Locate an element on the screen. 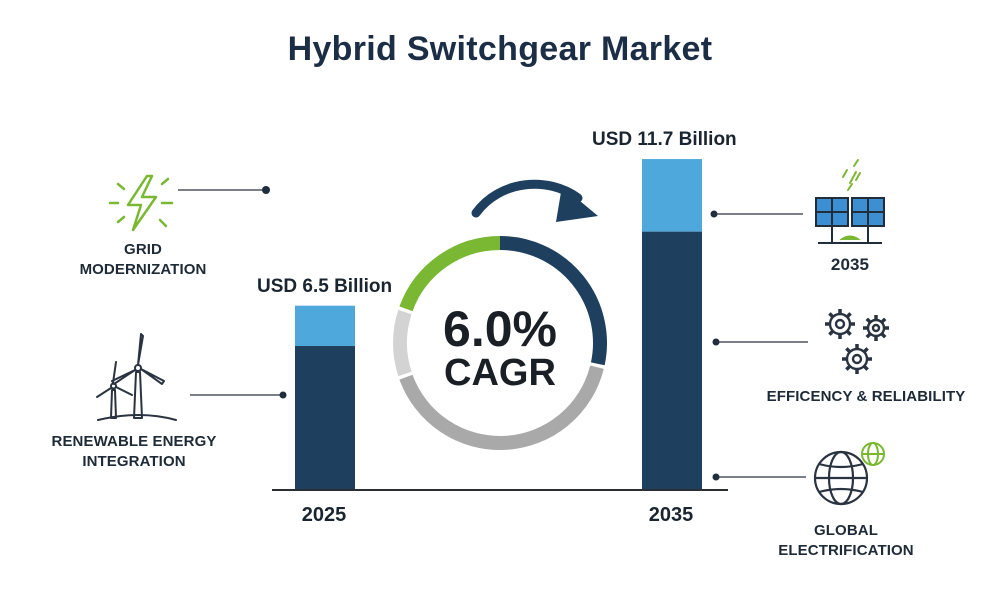  cagr-ring-green-arc is located at coordinates (450, 274).